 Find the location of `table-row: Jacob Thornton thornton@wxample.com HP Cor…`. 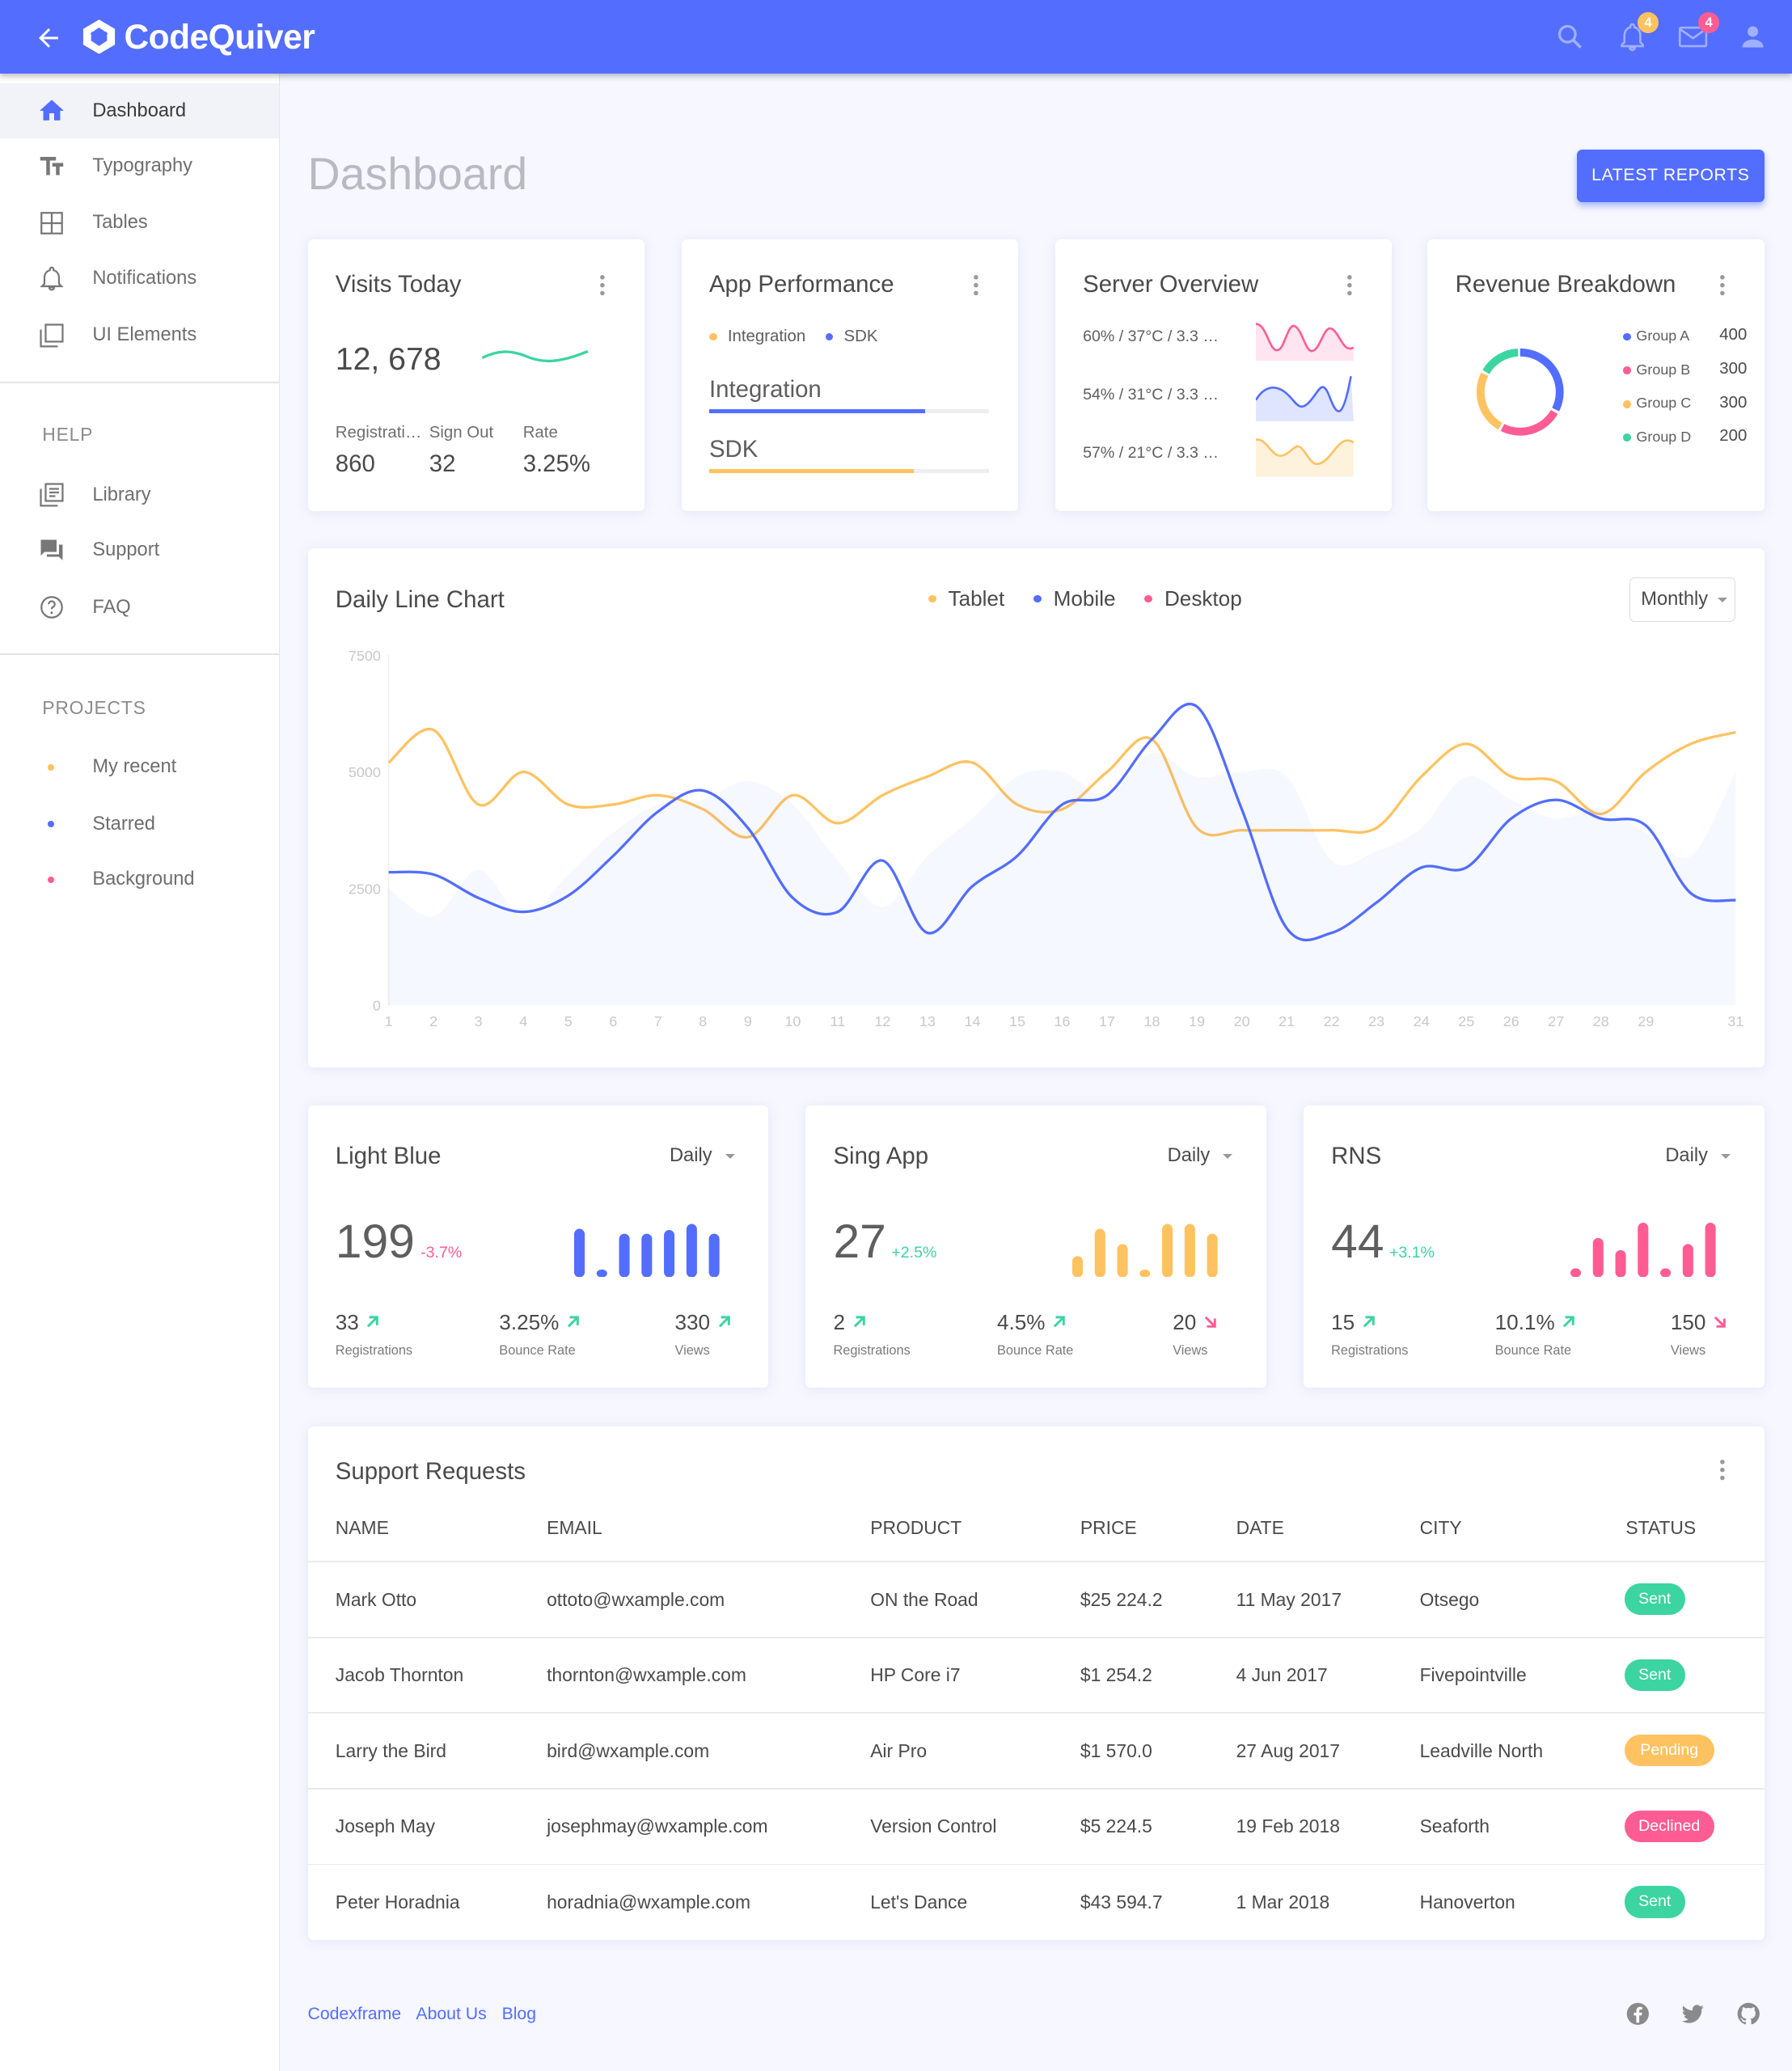

table-row: Jacob Thornton thornton@wxample.com HP Cor… is located at coordinates (1036, 1674).